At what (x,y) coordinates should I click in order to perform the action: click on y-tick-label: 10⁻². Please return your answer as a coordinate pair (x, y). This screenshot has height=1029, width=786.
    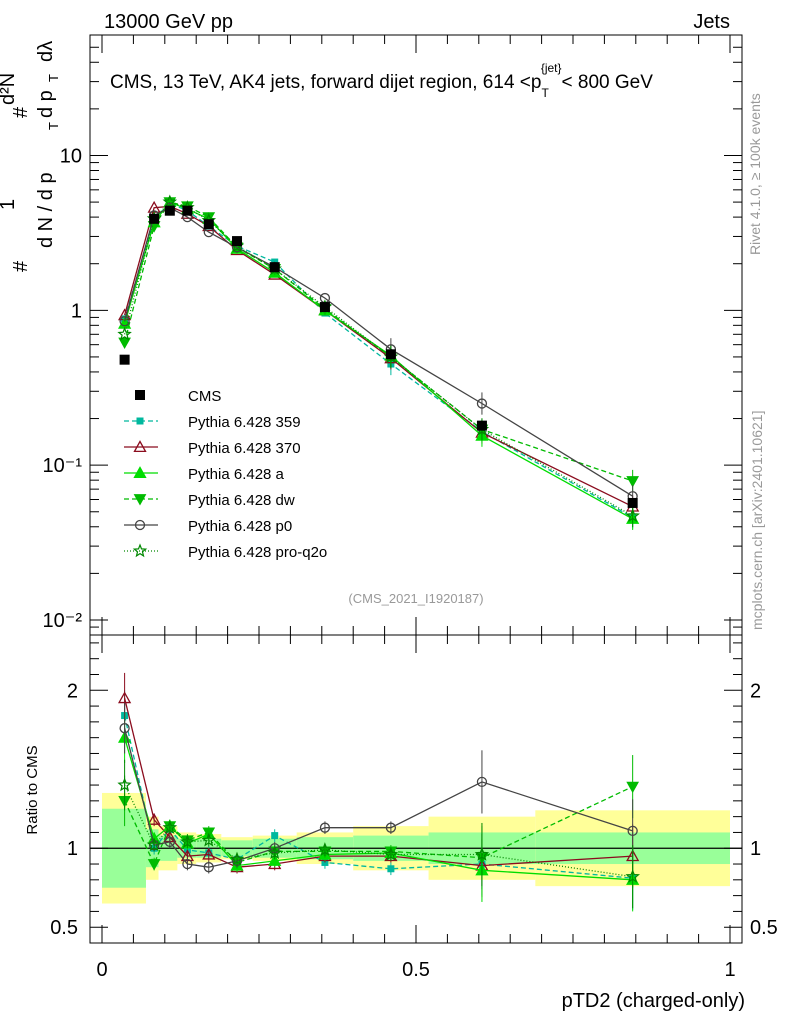
    Looking at the image, I should click on (63, 621).